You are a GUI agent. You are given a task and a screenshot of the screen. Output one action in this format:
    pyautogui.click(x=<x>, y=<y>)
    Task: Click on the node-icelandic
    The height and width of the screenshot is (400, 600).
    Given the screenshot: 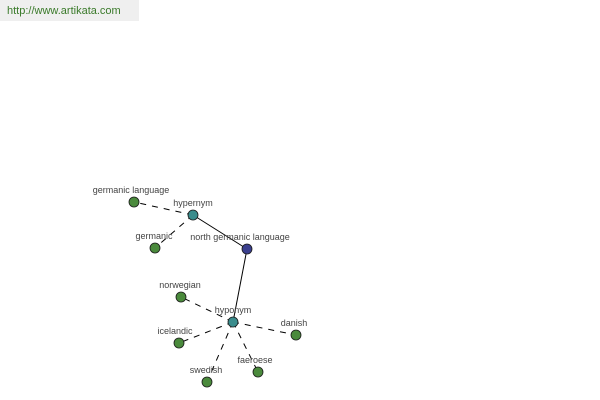 What is the action you would take?
    pyautogui.click(x=179, y=343)
    